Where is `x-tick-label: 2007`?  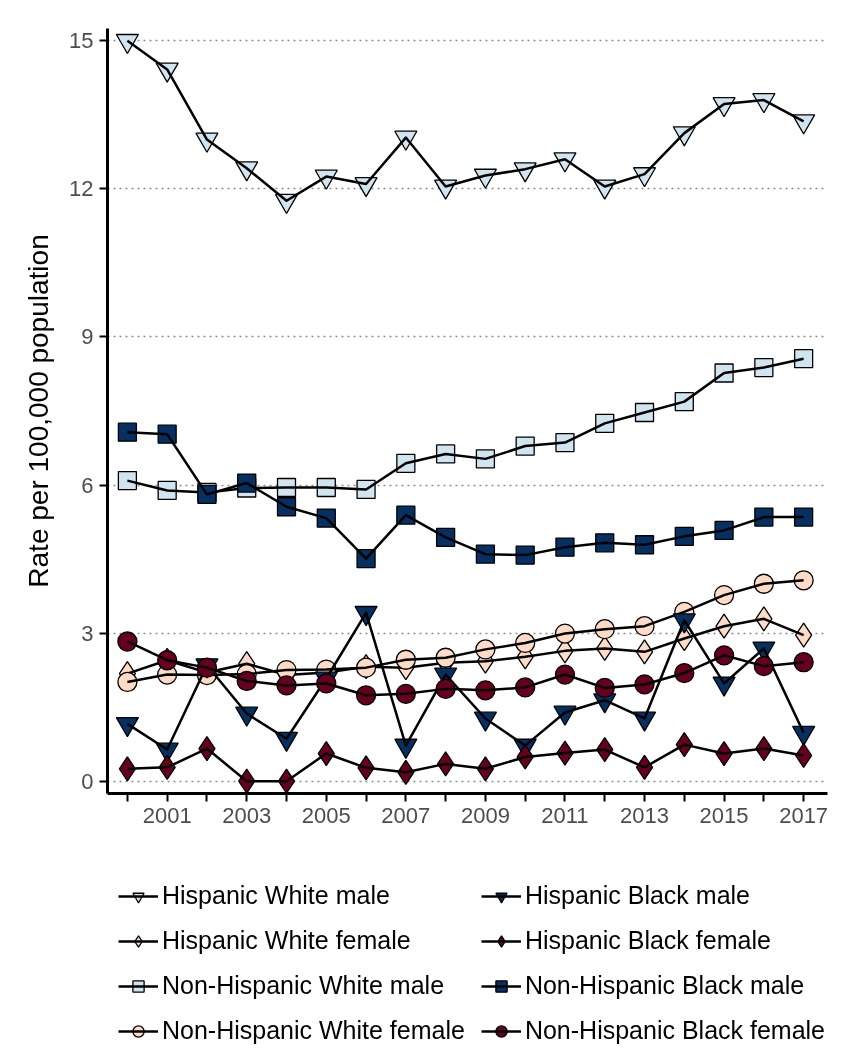 x-tick-label: 2007 is located at coordinates (406, 815).